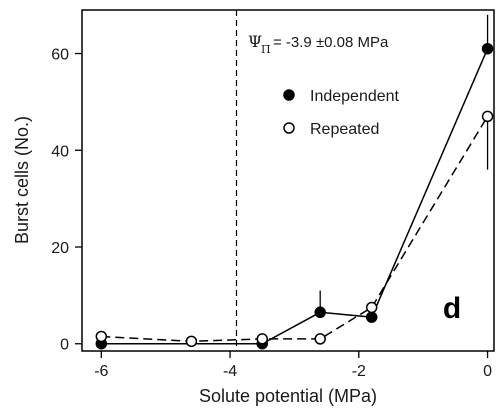 The image size is (496, 411). I want to click on y-tick-label: 40, so click(60, 151).